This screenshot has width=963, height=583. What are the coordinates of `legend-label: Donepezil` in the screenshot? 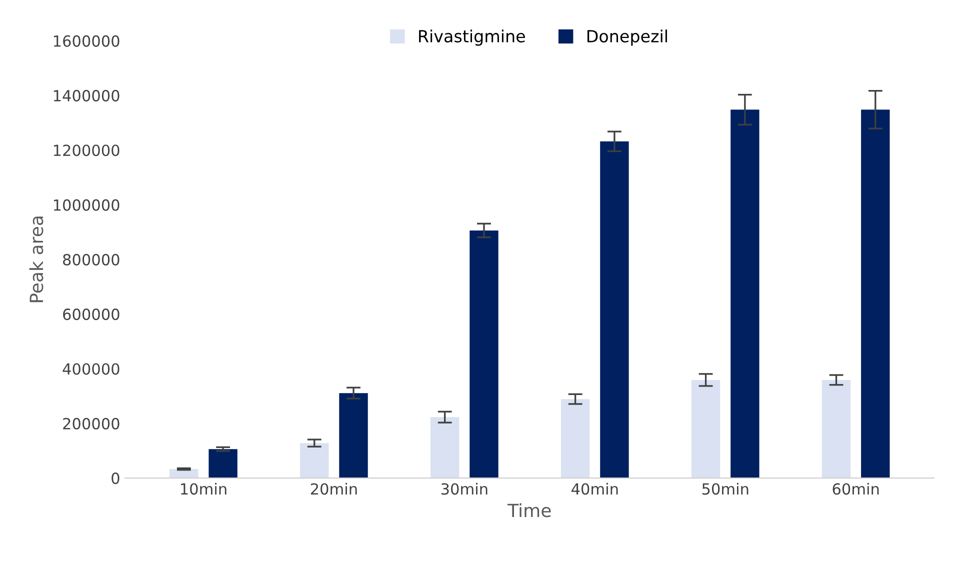 It's located at (627, 38).